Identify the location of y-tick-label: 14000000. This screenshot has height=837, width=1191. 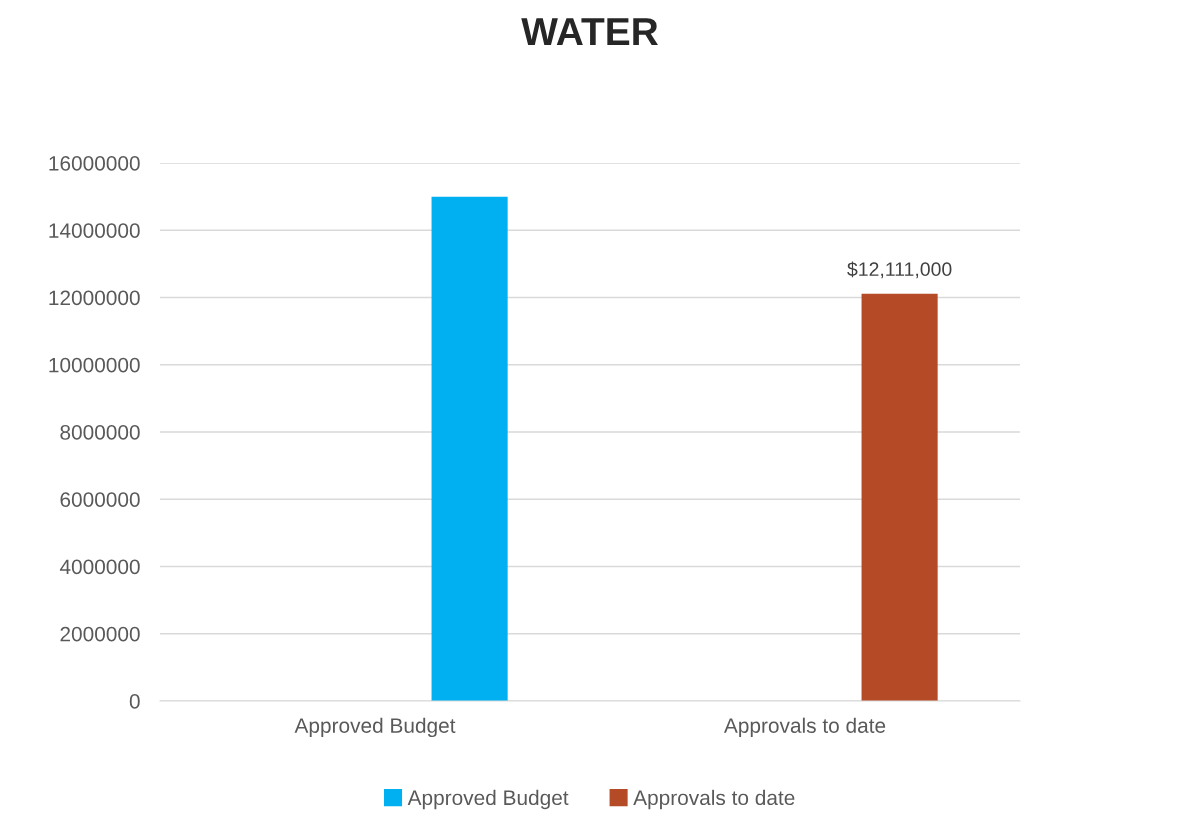
(94, 230).